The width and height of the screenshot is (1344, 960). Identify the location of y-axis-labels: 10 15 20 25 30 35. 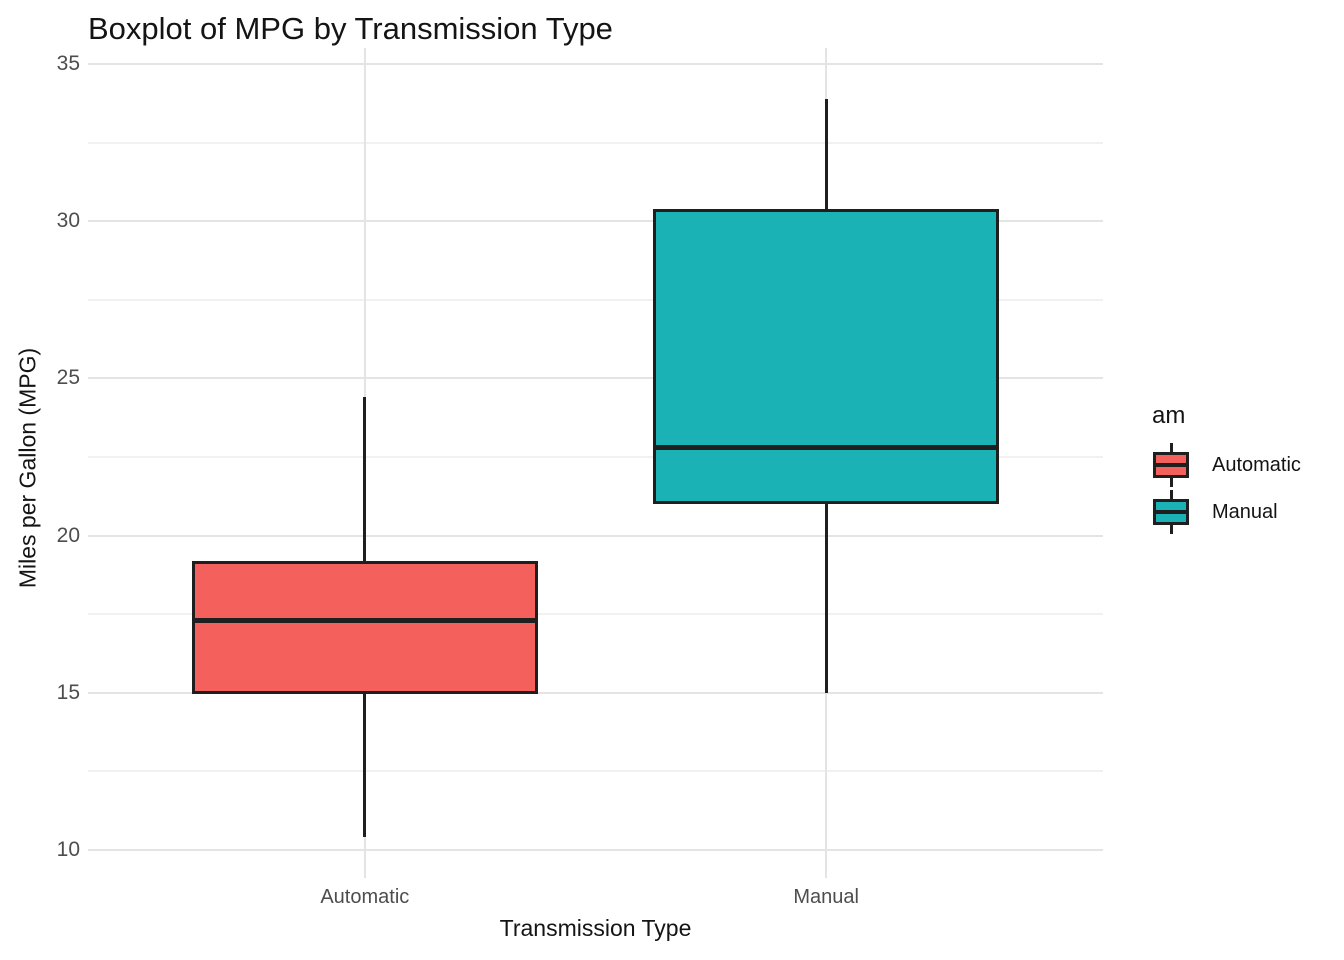
(40, 480).